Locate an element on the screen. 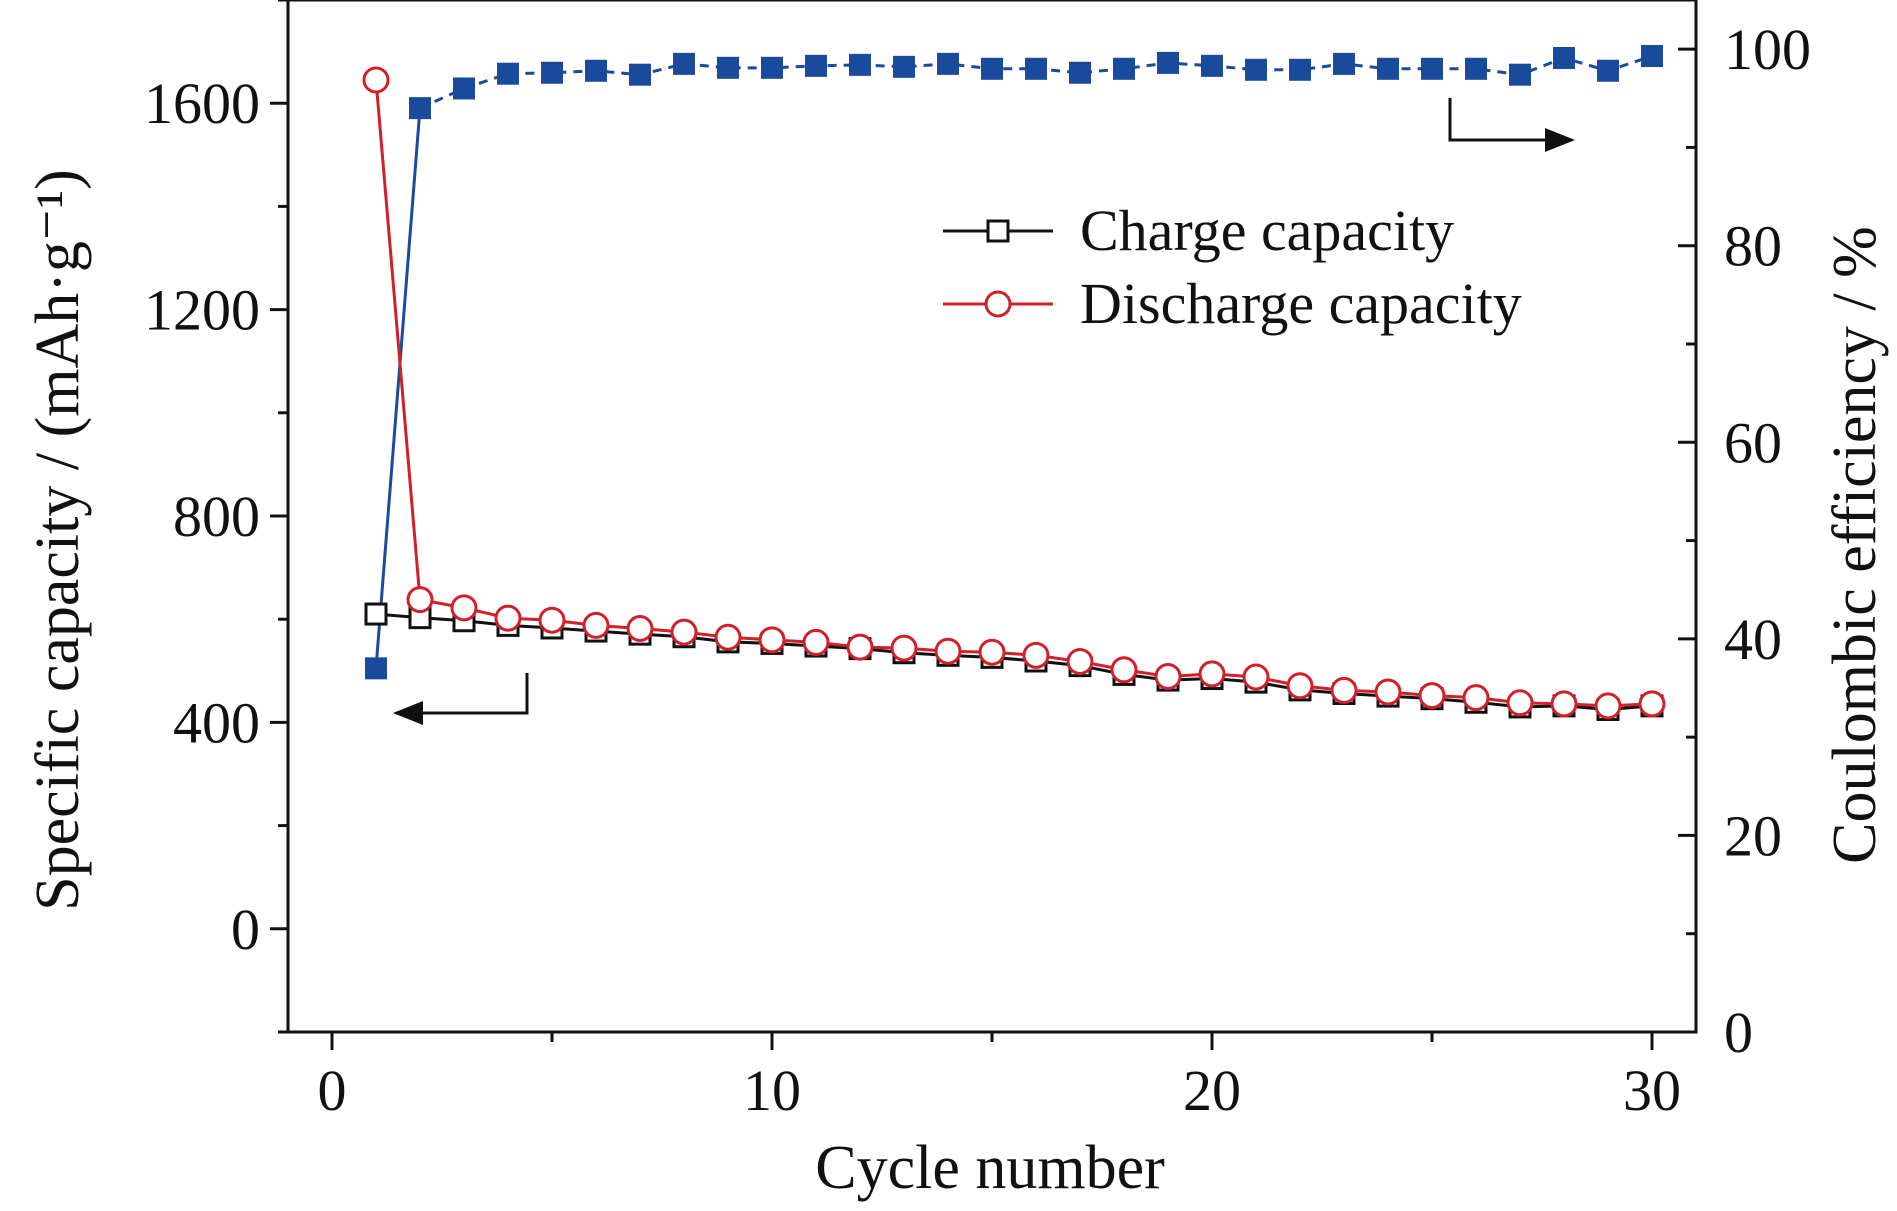  y-right-tick-label: 20 is located at coordinates (1753, 835).